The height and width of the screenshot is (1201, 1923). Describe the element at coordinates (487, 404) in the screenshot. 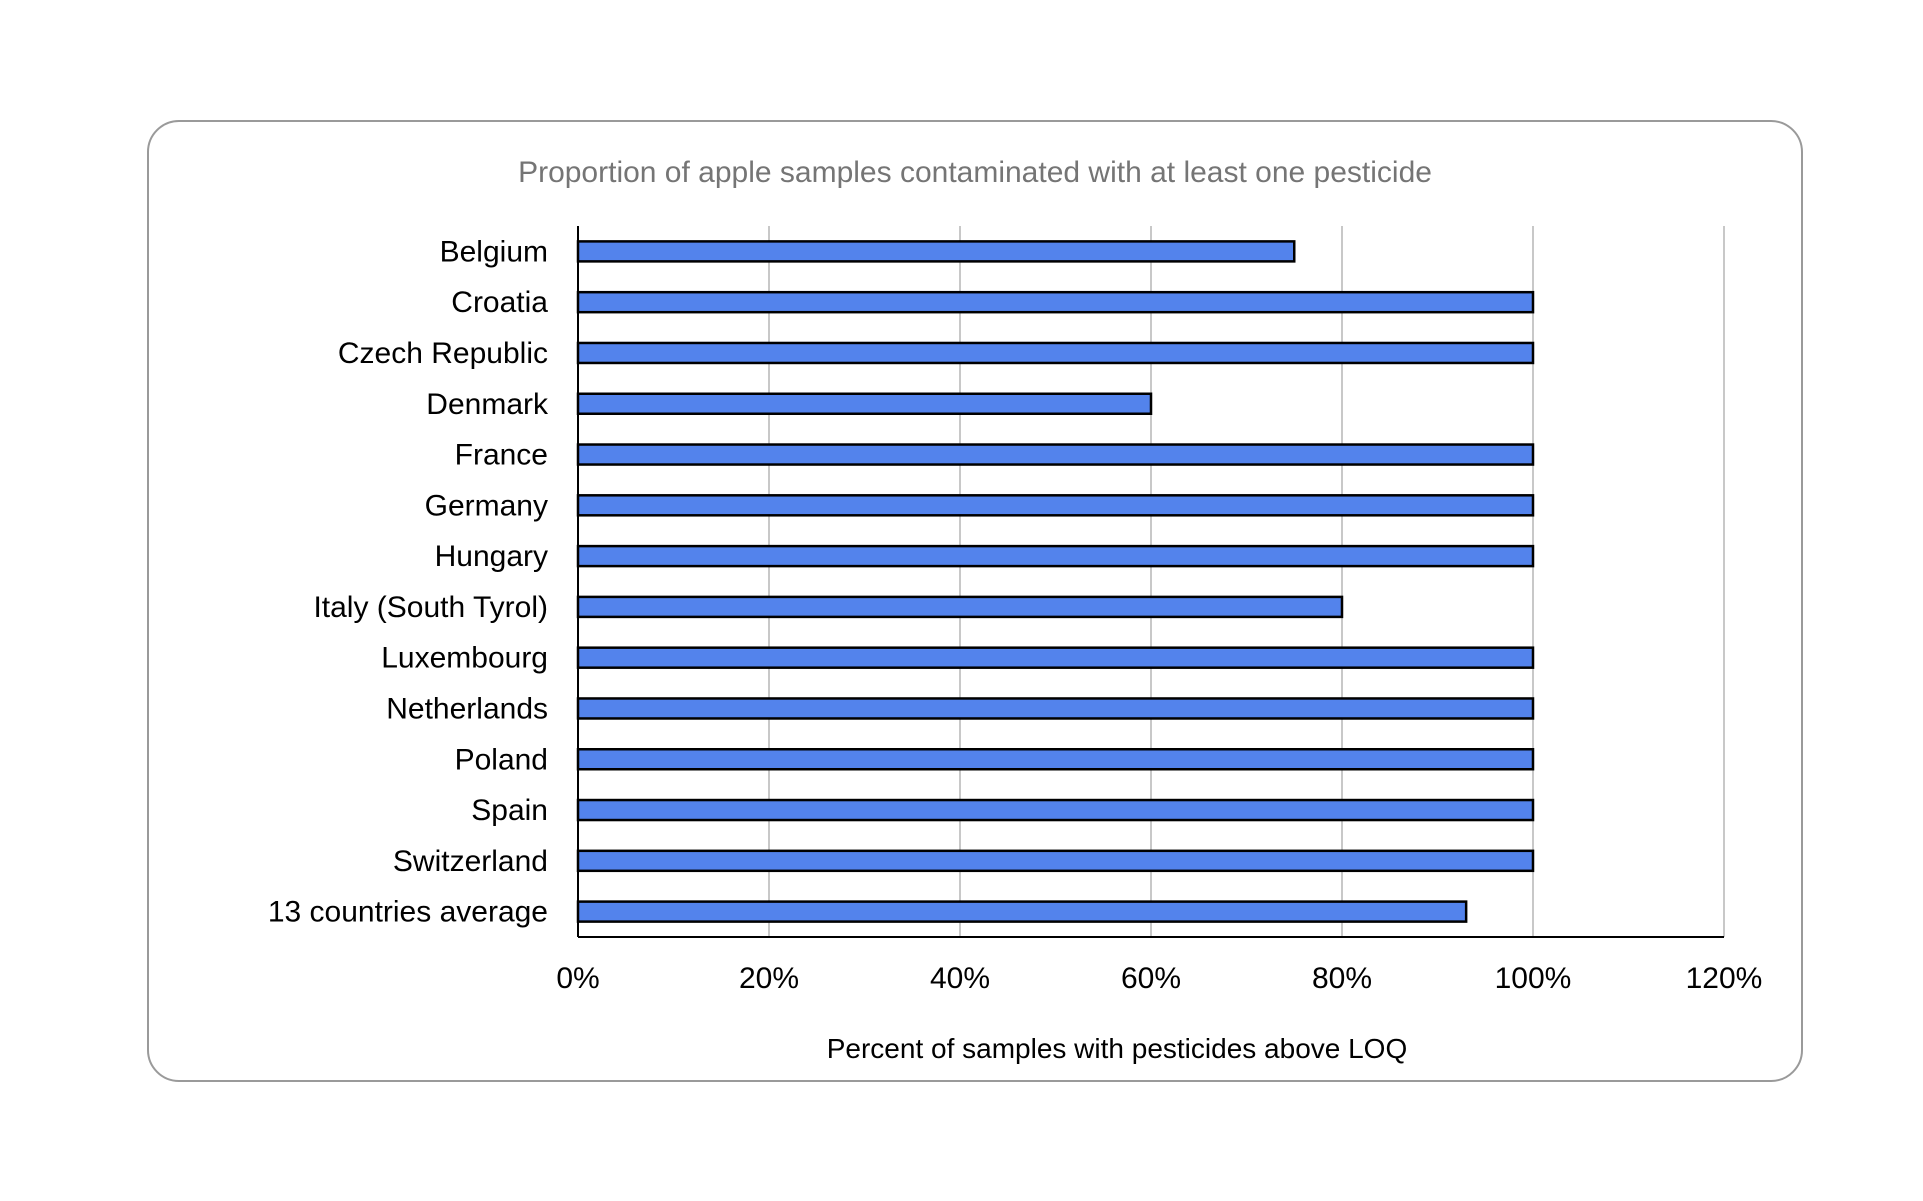

I see `category-label: Denmark` at that location.